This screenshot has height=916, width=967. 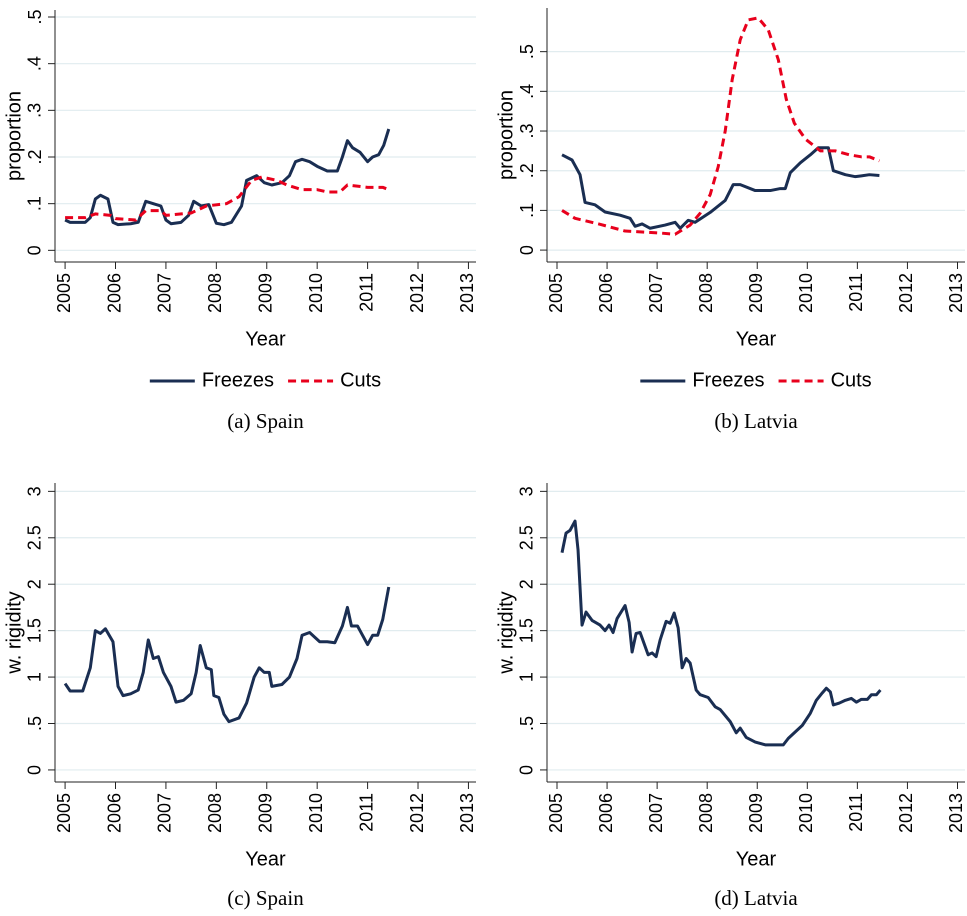 What do you see at coordinates (756, 898) in the screenshot?
I see `caption: (d) Latvia` at bounding box center [756, 898].